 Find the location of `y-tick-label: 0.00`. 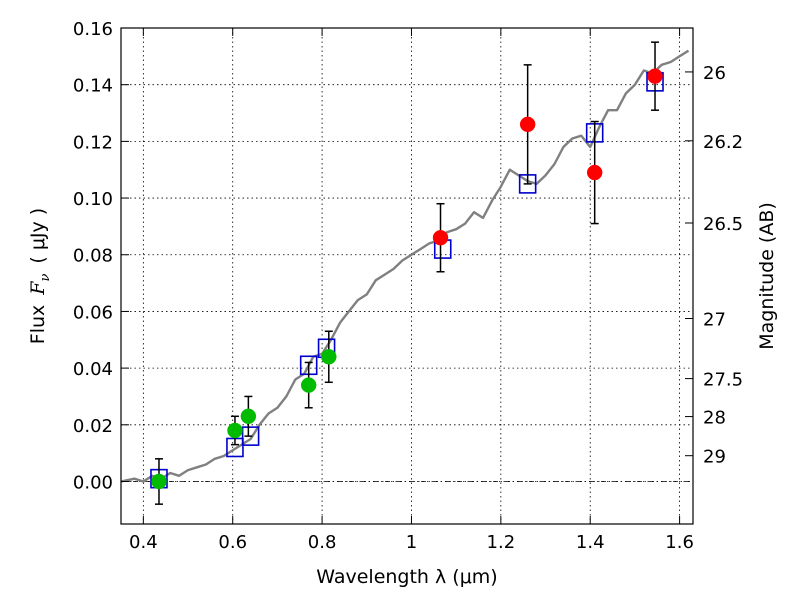

y-tick-label: 0.00 is located at coordinates (93, 482).